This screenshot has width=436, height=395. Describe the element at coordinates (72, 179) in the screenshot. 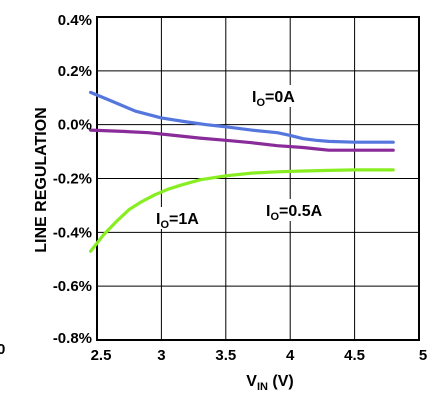

I see `y-tick-label: -0.2%` at that location.